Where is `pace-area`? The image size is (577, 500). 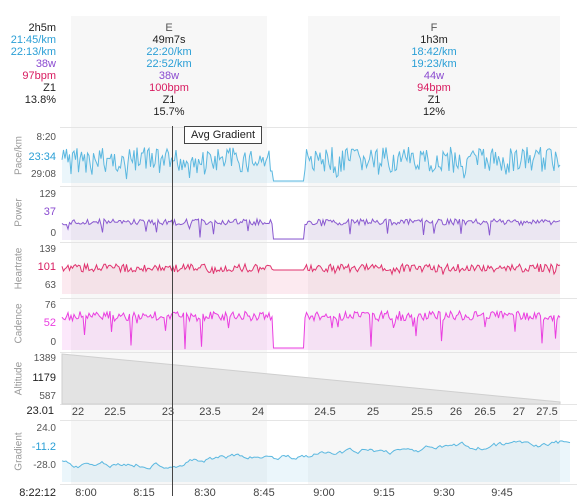
pace-area is located at coordinates (311, 165).